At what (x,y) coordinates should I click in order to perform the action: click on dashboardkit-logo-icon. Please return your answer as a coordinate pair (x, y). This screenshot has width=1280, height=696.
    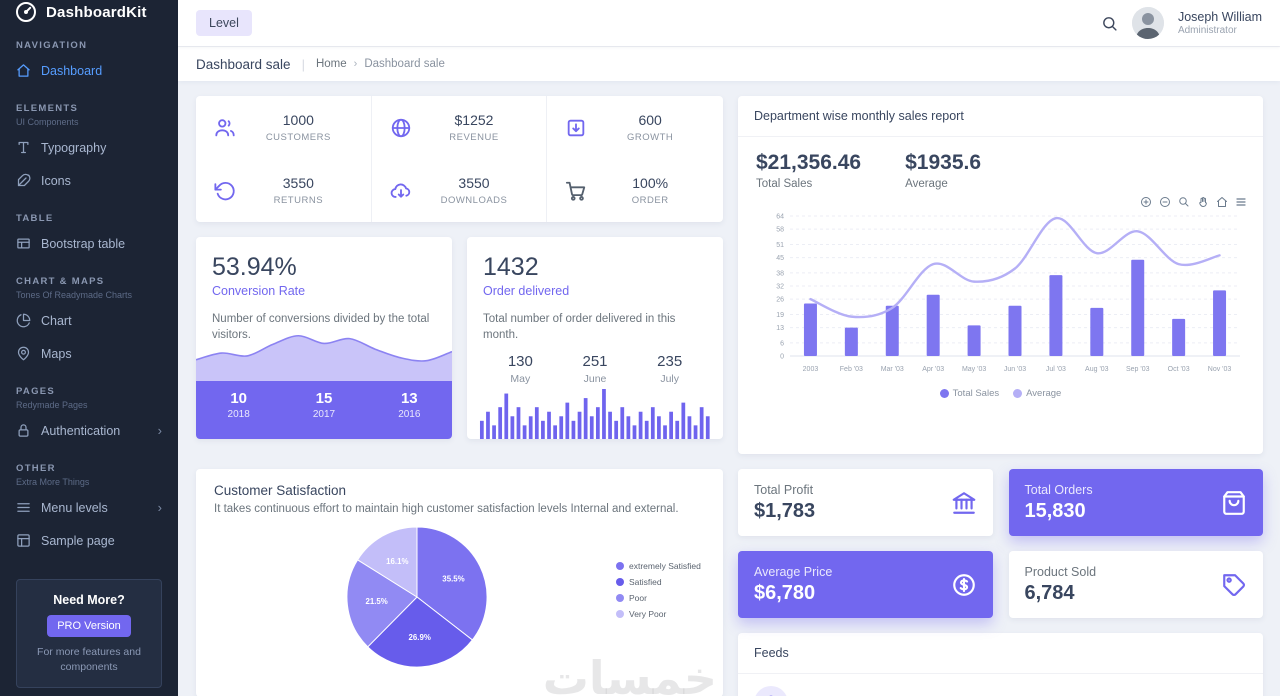
    Looking at the image, I should click on (26, 12).